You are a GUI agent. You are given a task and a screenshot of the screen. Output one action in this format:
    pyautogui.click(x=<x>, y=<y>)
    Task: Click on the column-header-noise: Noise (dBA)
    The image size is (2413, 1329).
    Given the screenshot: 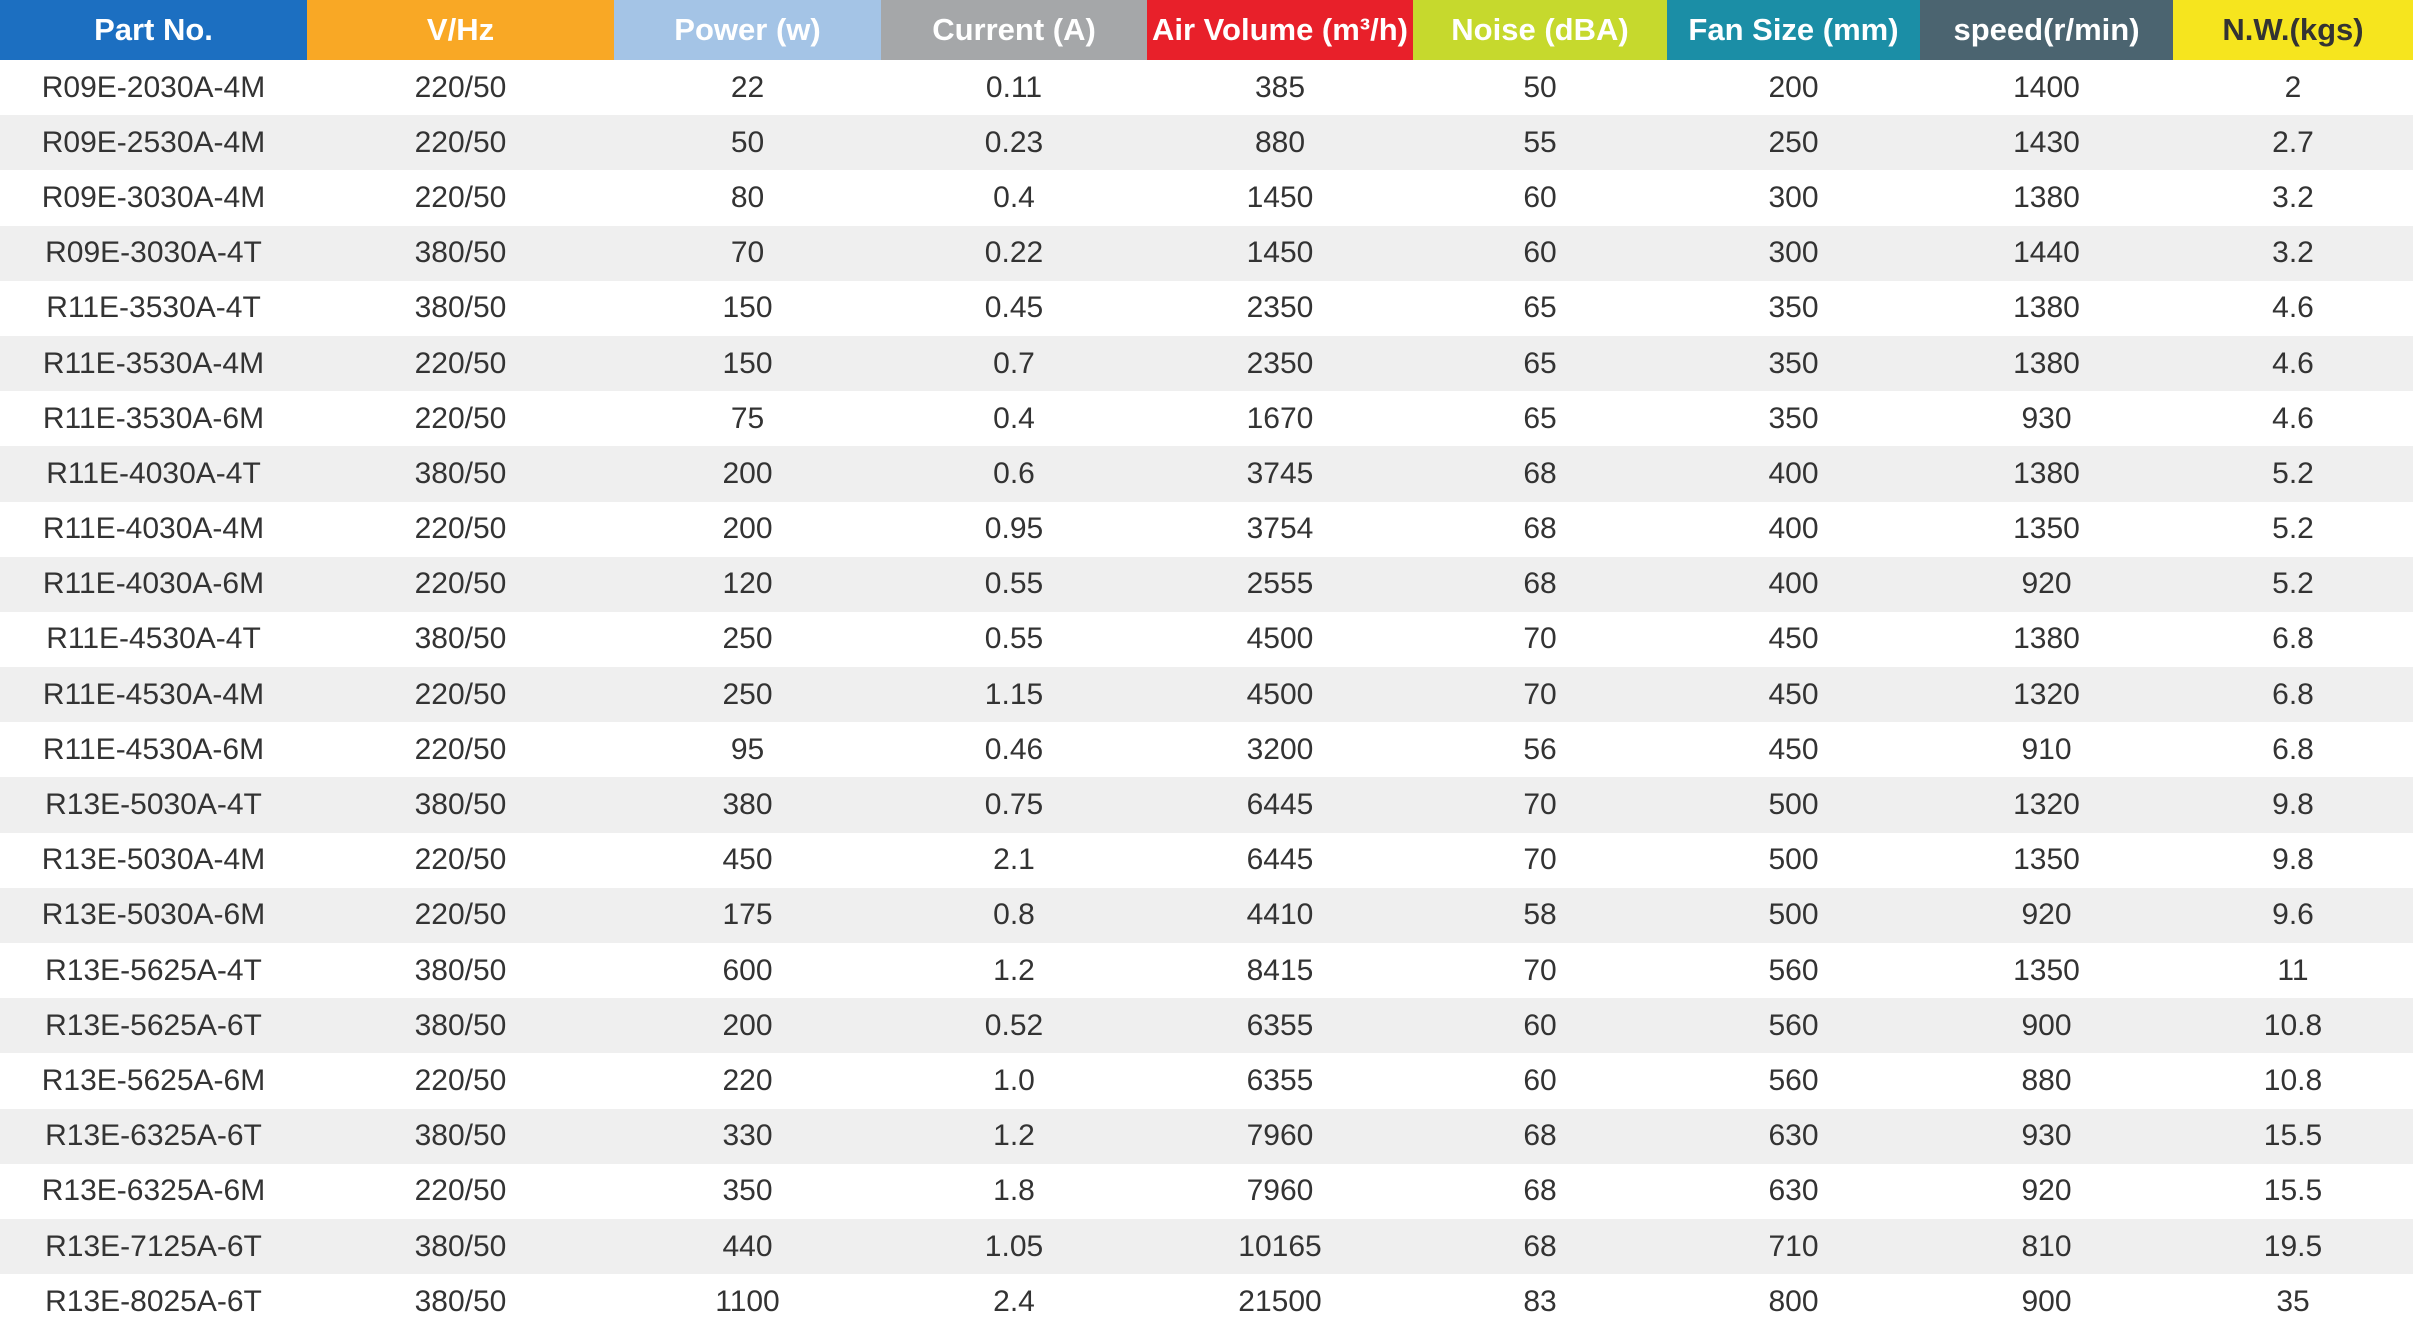 What is the action you would take?
    pyautogui.click(x=1540, y=30)
    